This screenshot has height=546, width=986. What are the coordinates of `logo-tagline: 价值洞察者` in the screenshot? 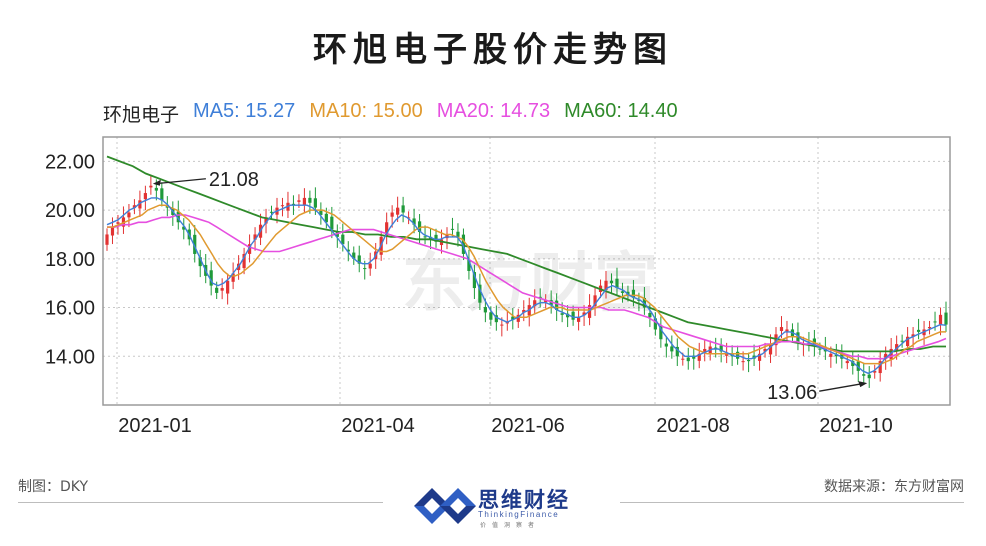 It's located at (510, 525).